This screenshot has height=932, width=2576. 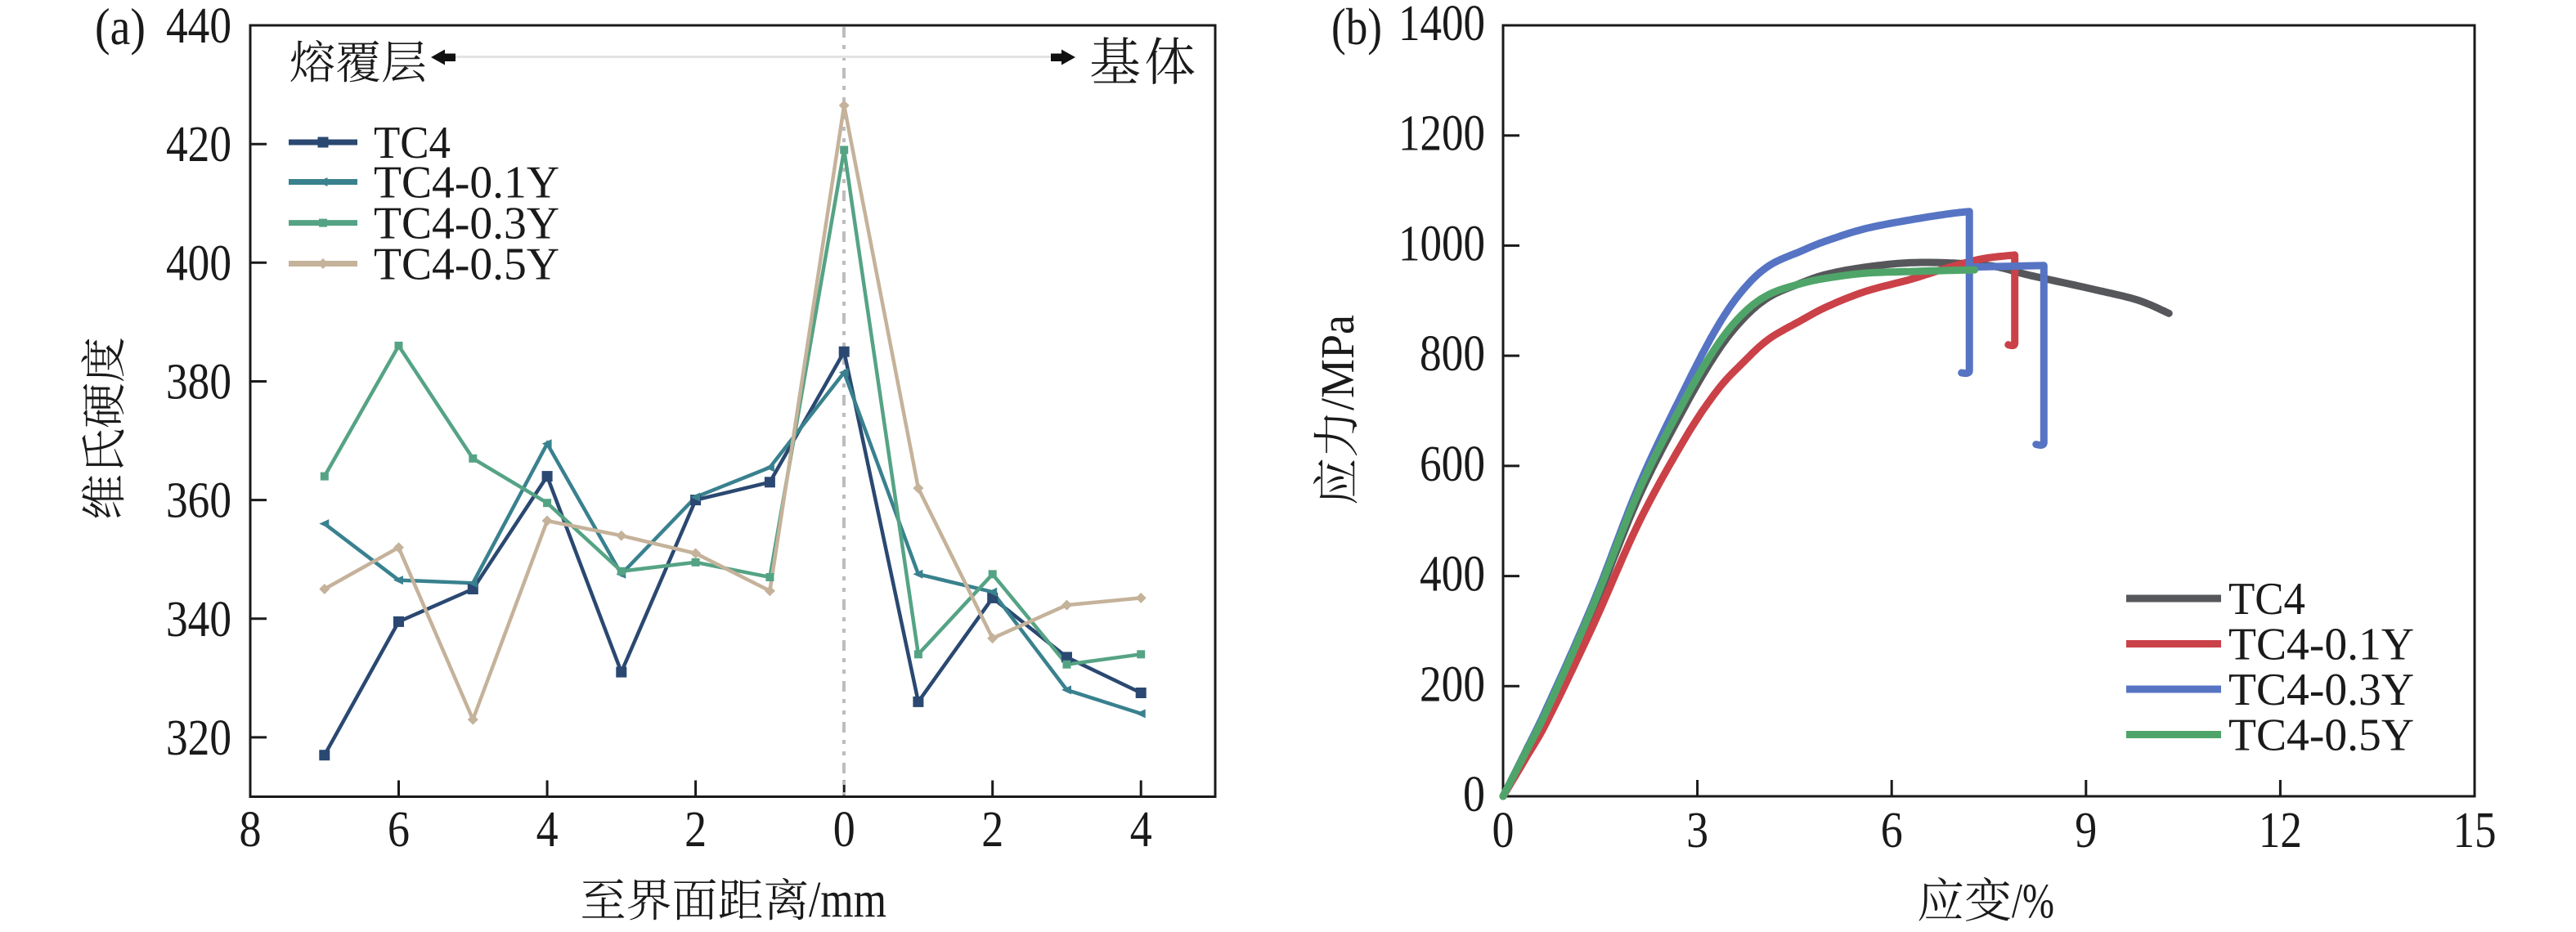 I want to click on svg-text: 1200, so click(x=1441, y=134).